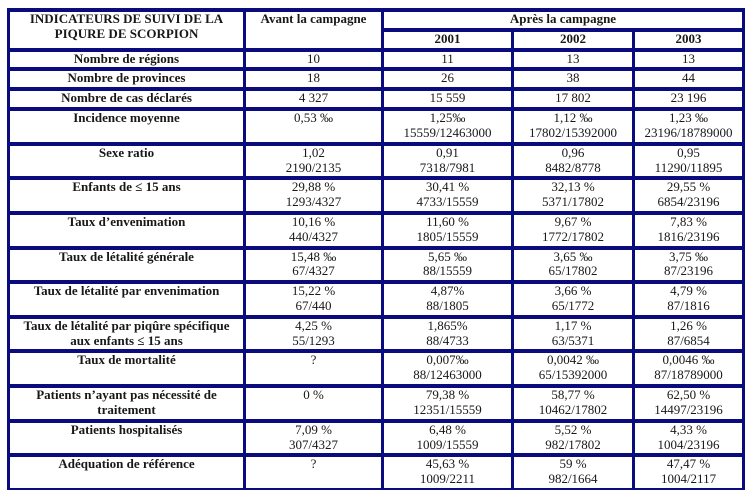  I want to click on cell-value: 4,33 %, so click(688, 429).